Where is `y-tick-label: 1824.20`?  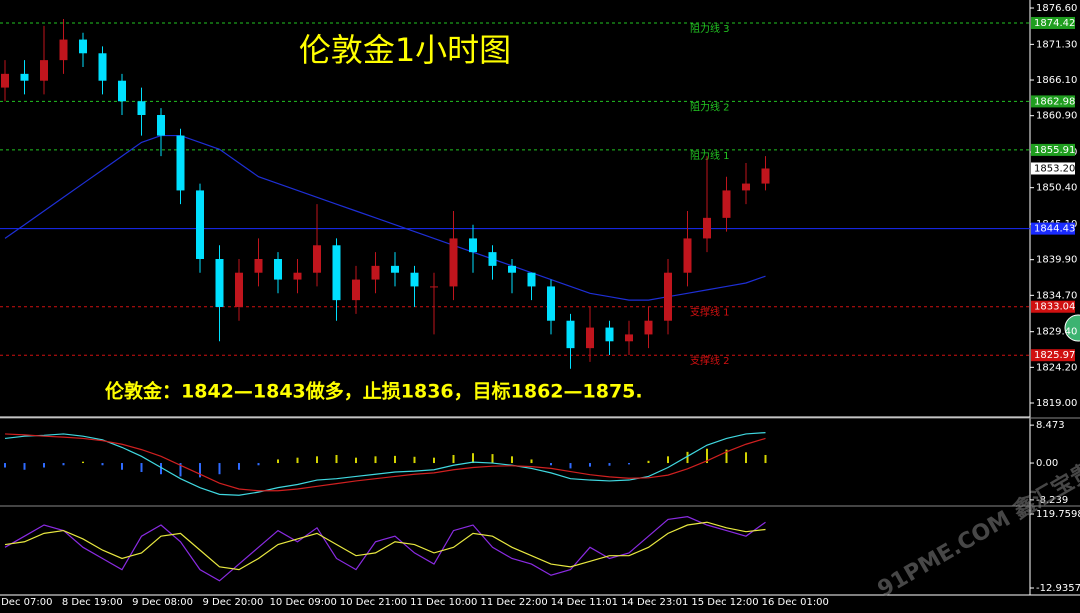
y-tick-label: 1824.20 is located at coordinates (1056, 367).